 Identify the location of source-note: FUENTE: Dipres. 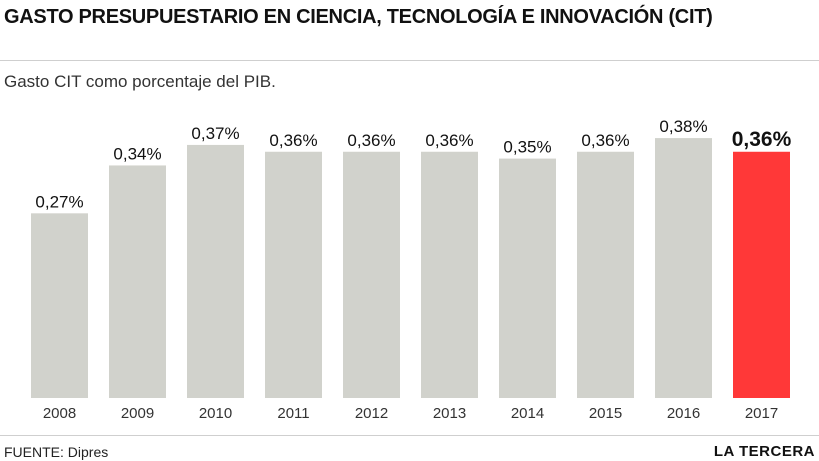
(56, 452).